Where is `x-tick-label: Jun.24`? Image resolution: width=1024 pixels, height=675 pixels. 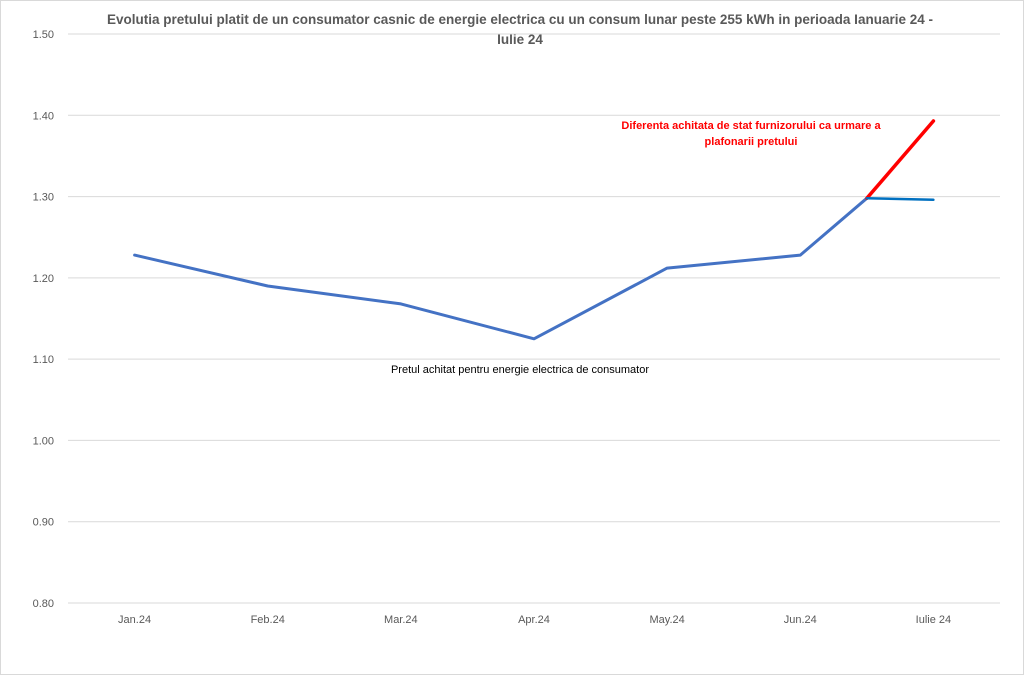
x-tick-label: Jun.24 is located at coordinates (800, 620).